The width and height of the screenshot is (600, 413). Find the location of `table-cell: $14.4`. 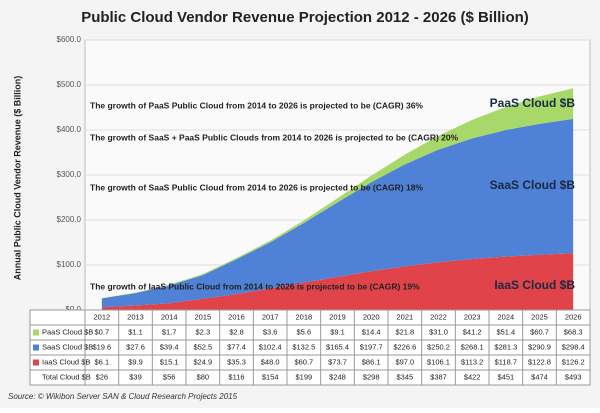

table-cell: $14.4 is located at coordinates (371, 331).